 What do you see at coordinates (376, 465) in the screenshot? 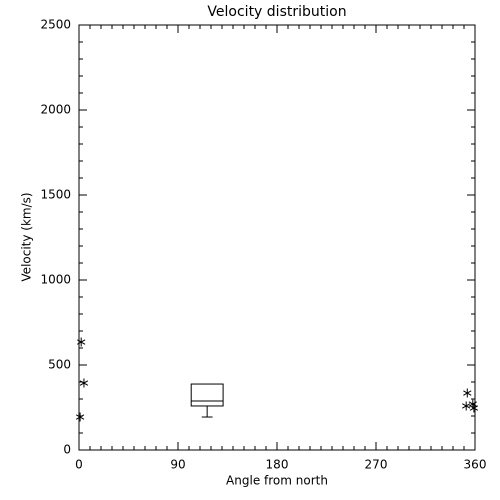
I see `x-tick-label: 270` at bounding box center [376, 465].